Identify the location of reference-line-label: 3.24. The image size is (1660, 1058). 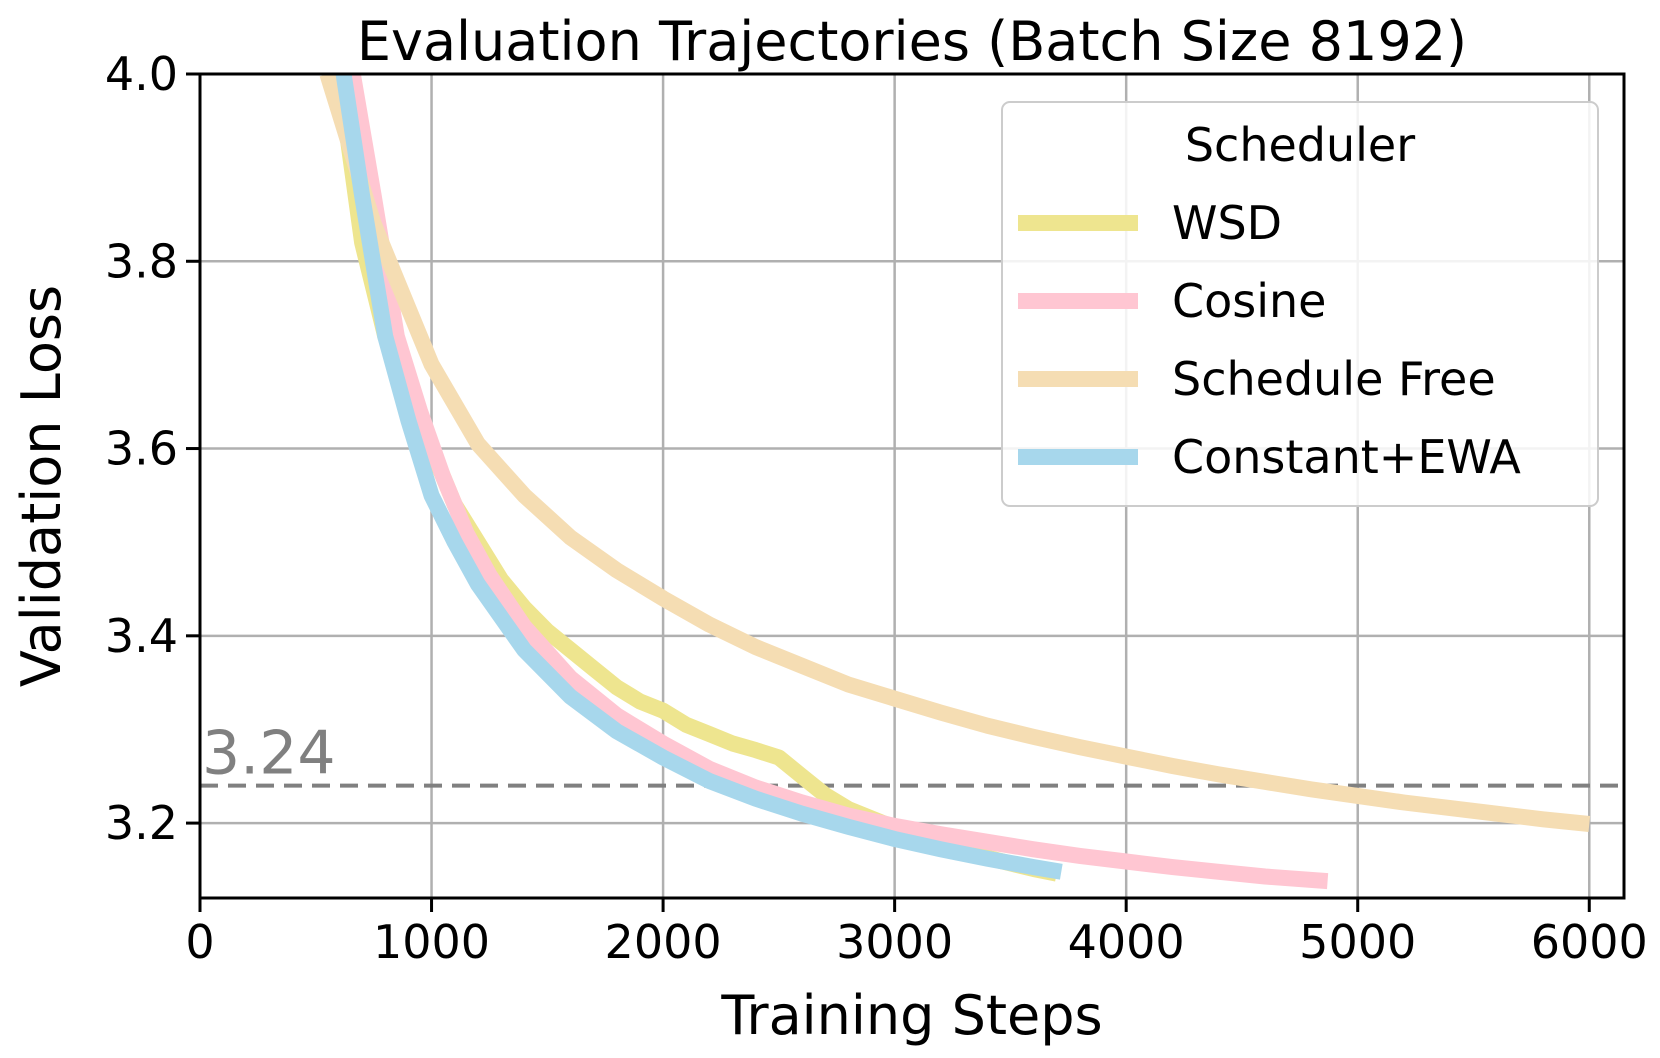
(269, 754).